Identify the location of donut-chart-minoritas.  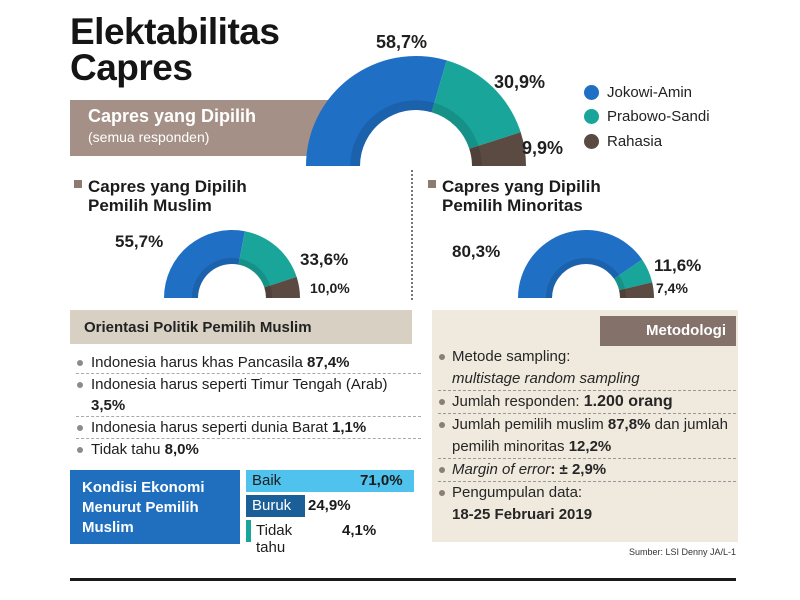
(586, 264).